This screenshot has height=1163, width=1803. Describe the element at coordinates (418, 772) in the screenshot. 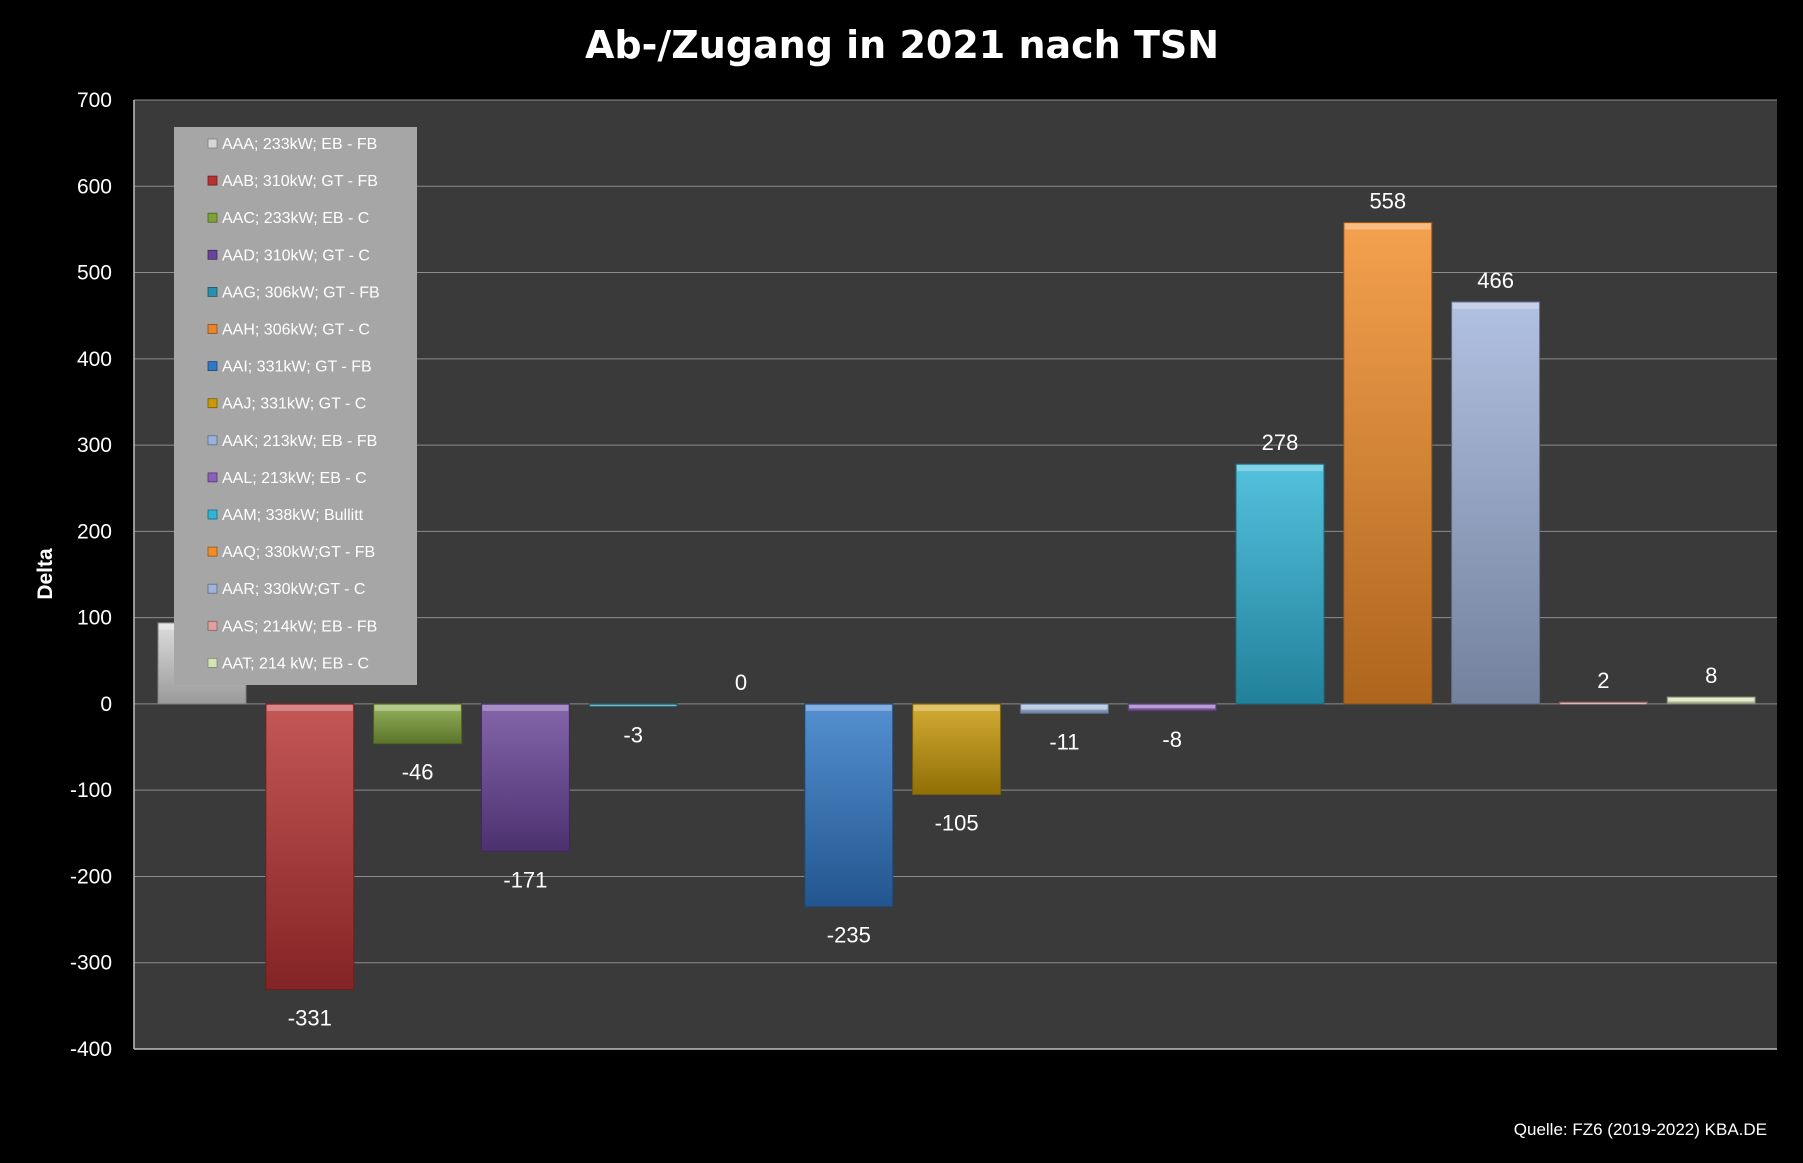

I see `data-label: -46` at that location.